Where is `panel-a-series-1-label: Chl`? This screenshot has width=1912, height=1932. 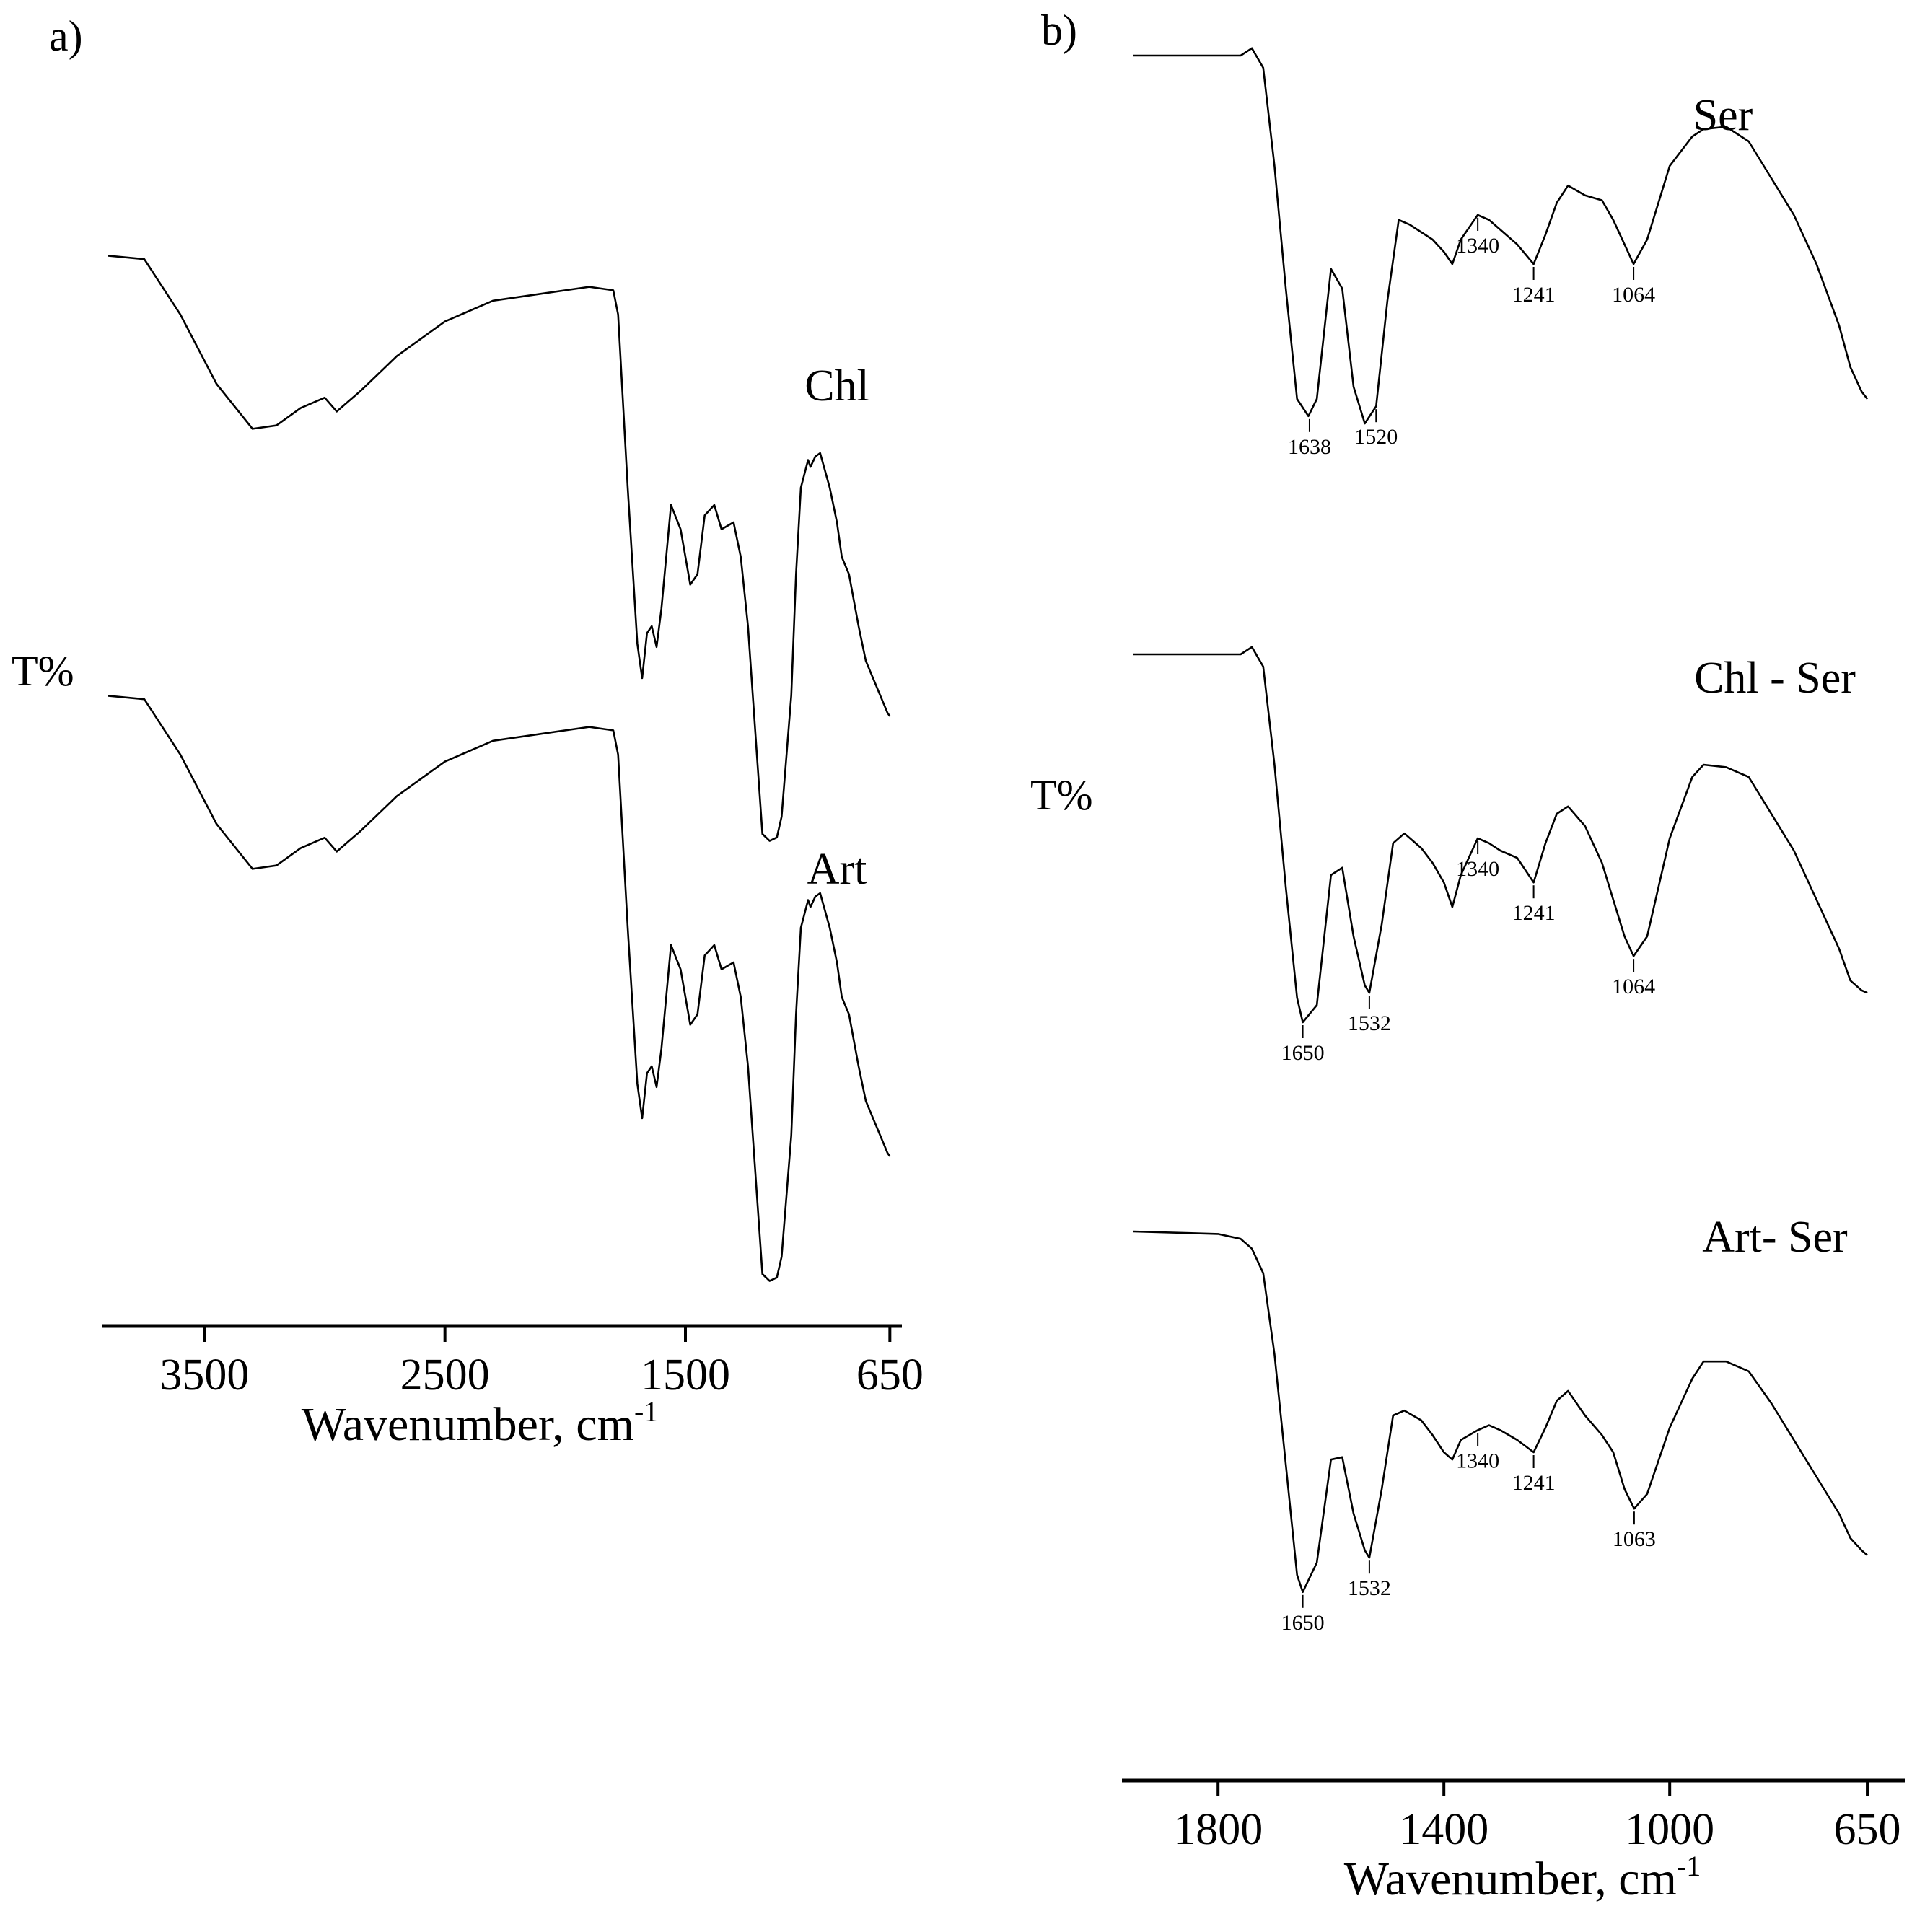 panel-a-series-1-label: Chl is located at coordinates (836, 385).